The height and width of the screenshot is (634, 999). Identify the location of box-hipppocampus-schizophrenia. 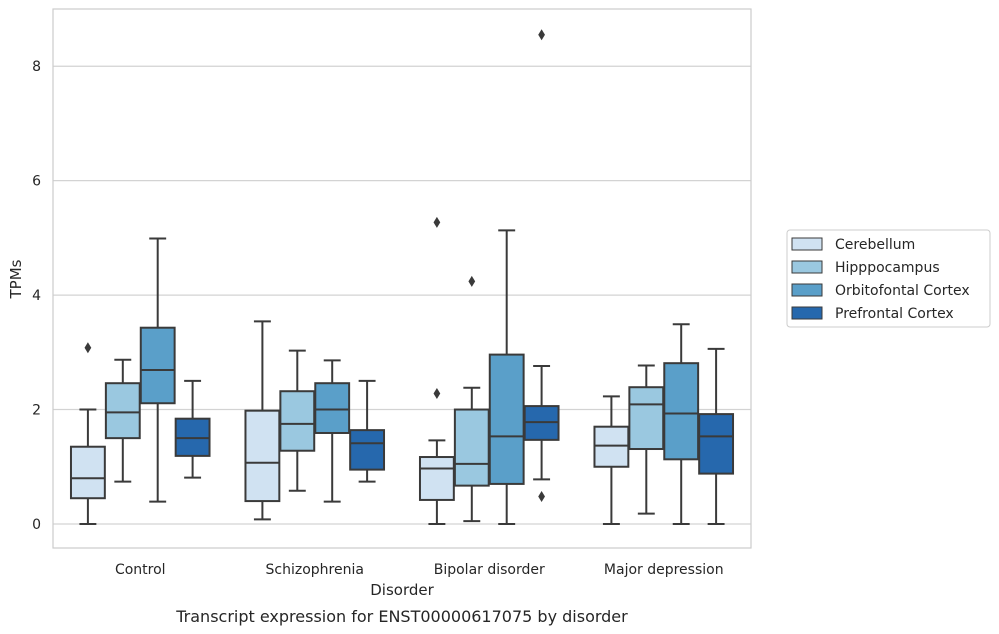
(297, 420).